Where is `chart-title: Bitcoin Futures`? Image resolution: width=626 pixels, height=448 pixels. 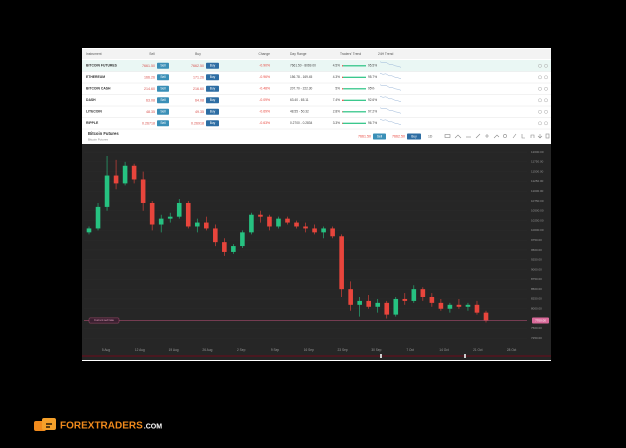 chart-title: Bitcoin Futures is located at coordinates (103, 133).